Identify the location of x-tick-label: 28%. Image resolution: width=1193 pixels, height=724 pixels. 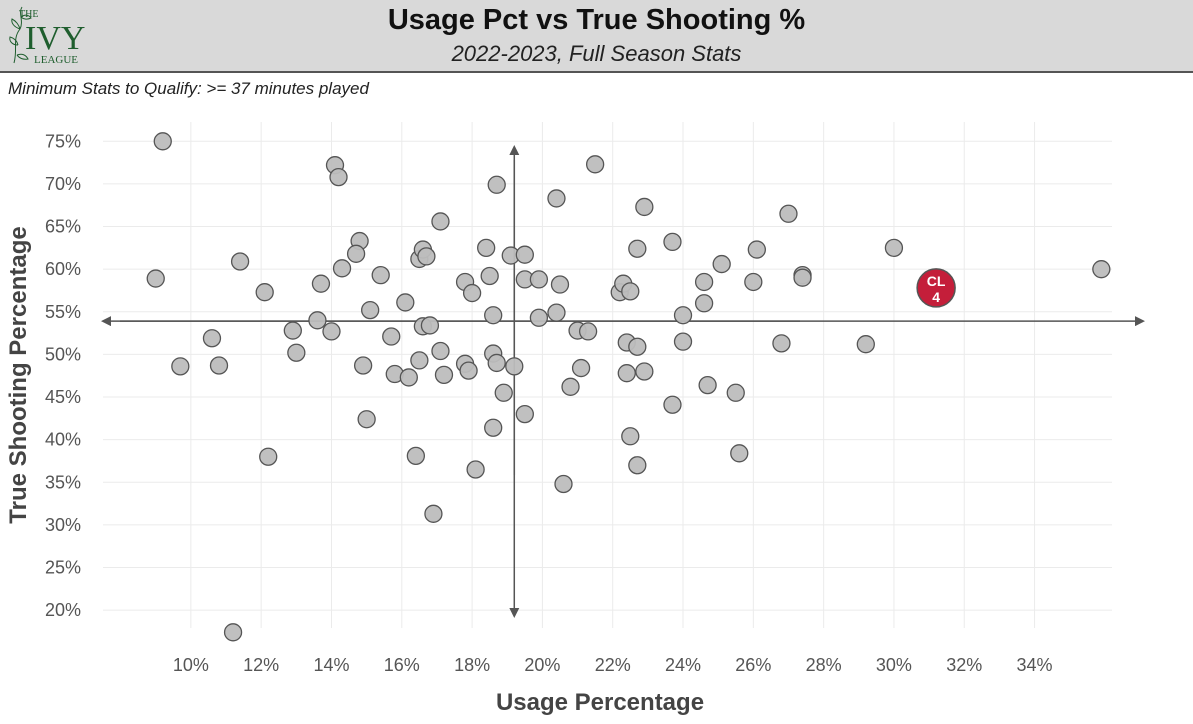
(824, 665).